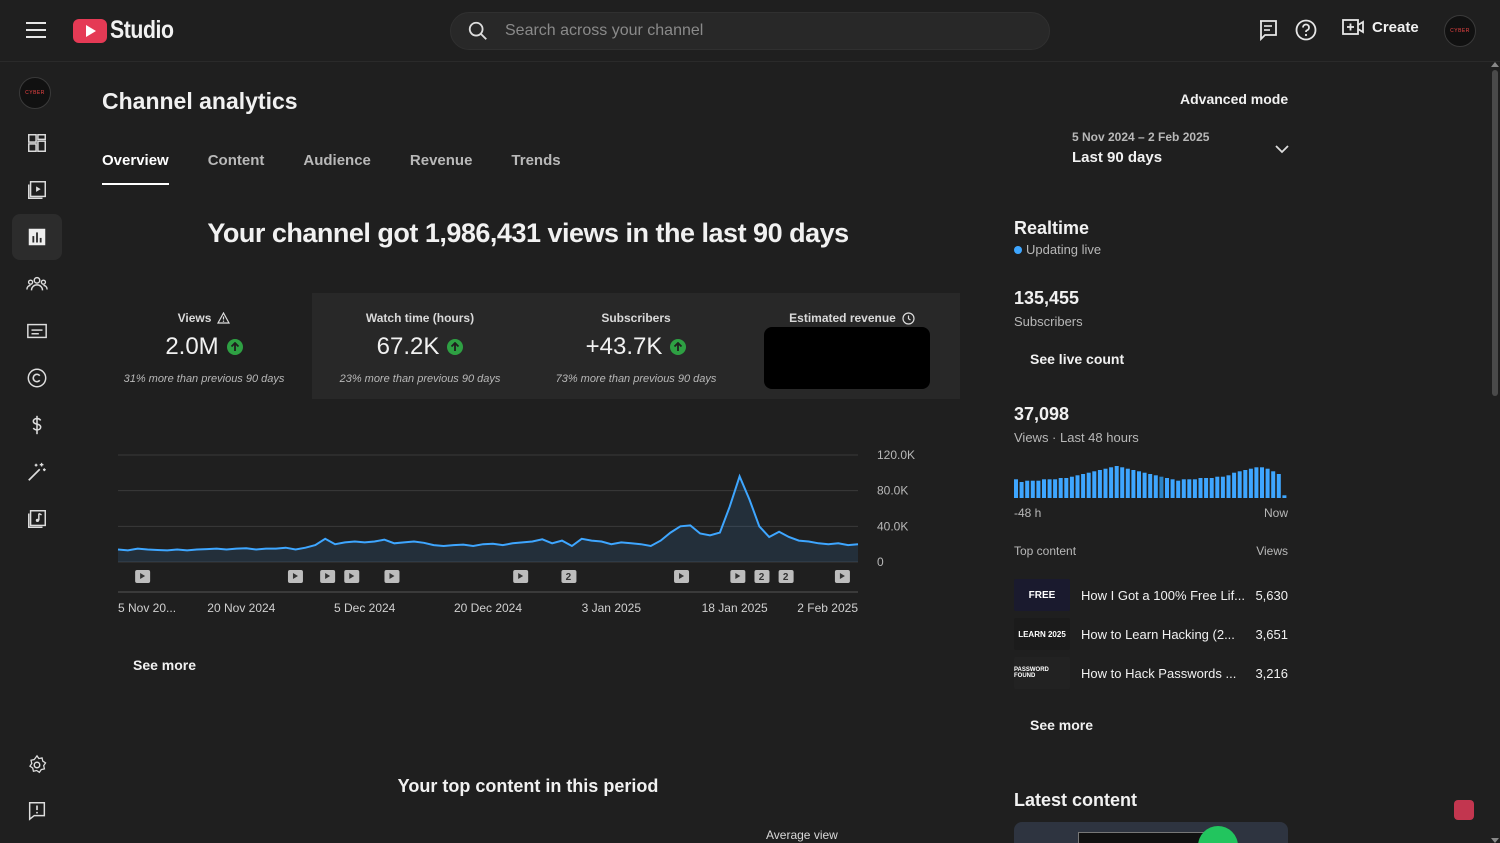 Image resolution: width=1500 pixels, height=843 pixels. I want to click on y-tick-label: 0, so click(880, 562).